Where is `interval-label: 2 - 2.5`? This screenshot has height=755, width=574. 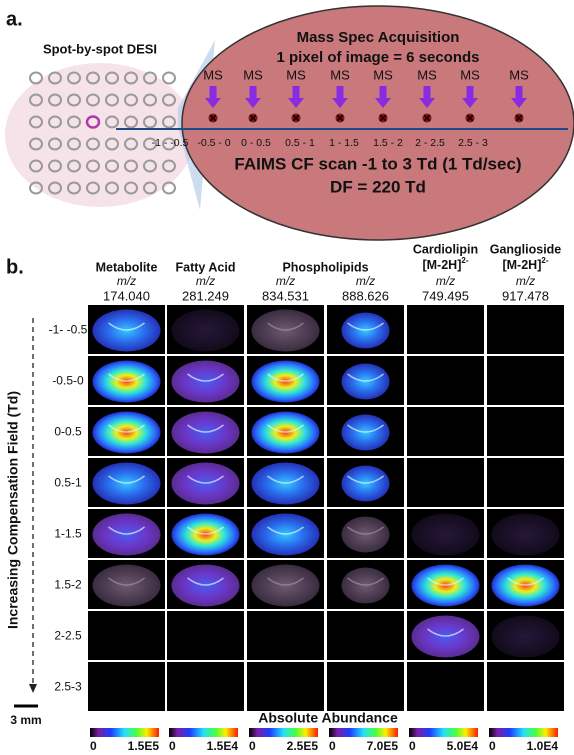
interval-label: 2 - 2.5 is located at coordinates (430, 143).